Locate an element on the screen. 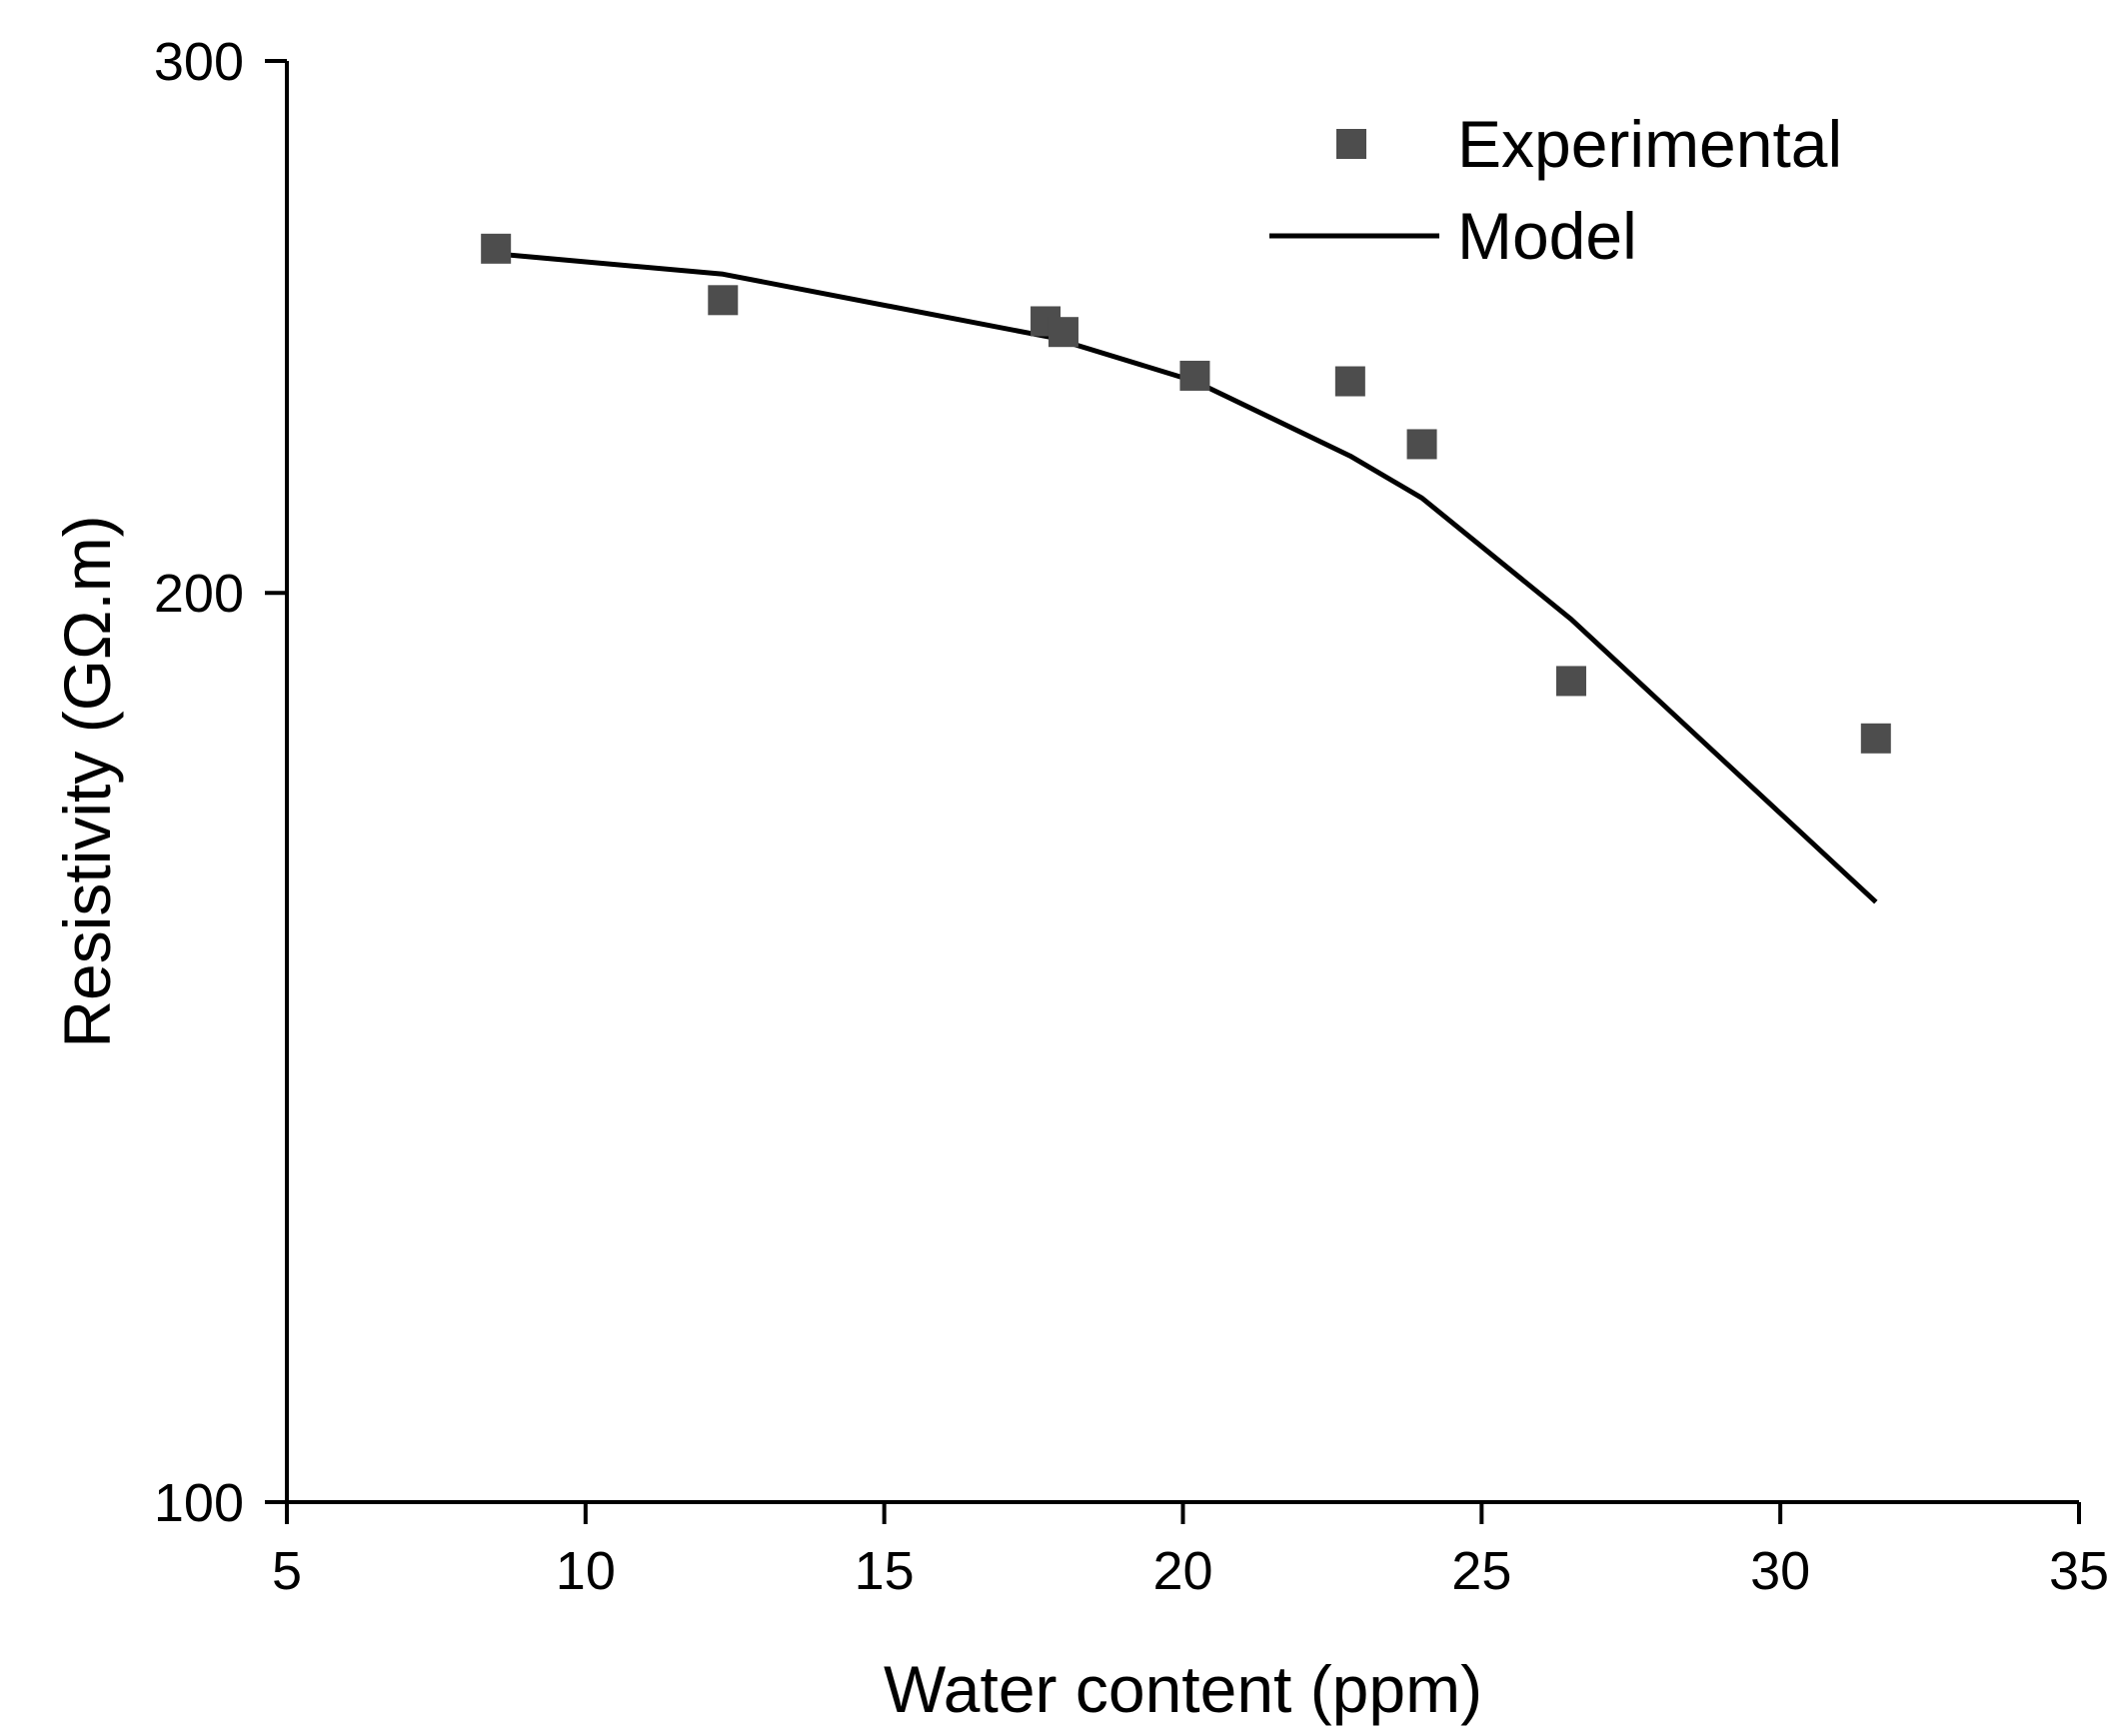 The width and height of the screenshot is (2120, 1736). x-tick-label: 35 is located at coordinates (2079, 1571).